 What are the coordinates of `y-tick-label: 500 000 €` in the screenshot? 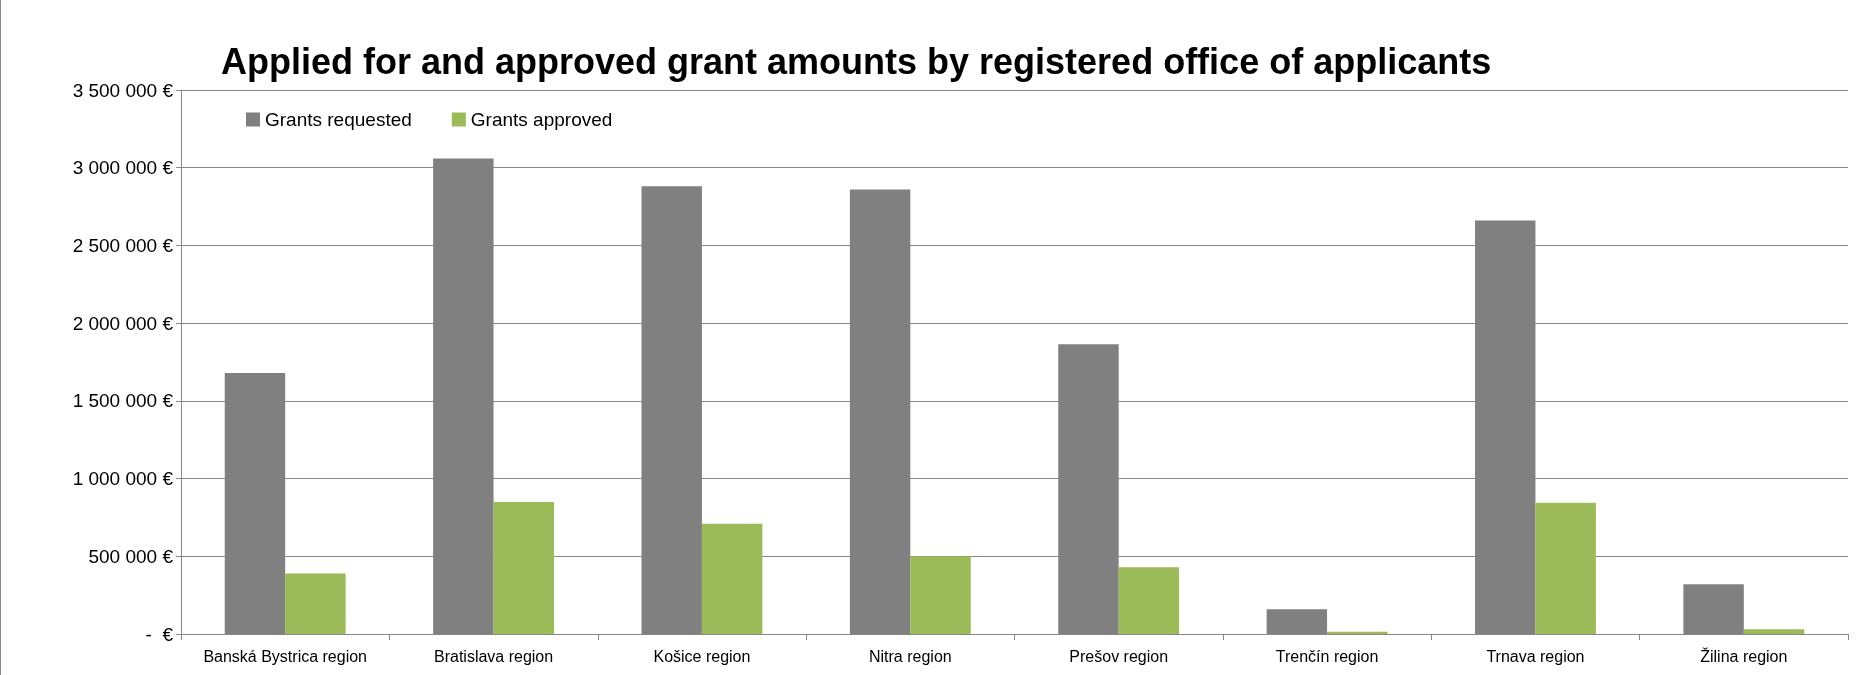 It's located at (131, 556).